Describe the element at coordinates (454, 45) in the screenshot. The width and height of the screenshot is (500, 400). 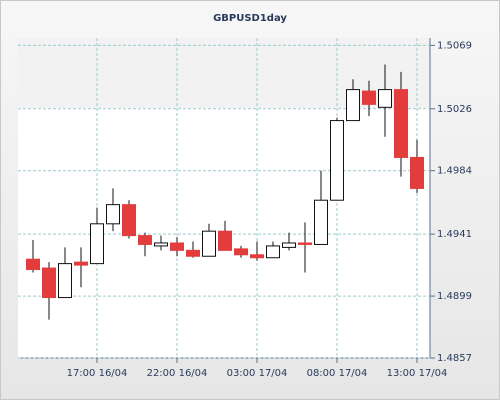
I see `y-tick-label: 1.5069` at that location.